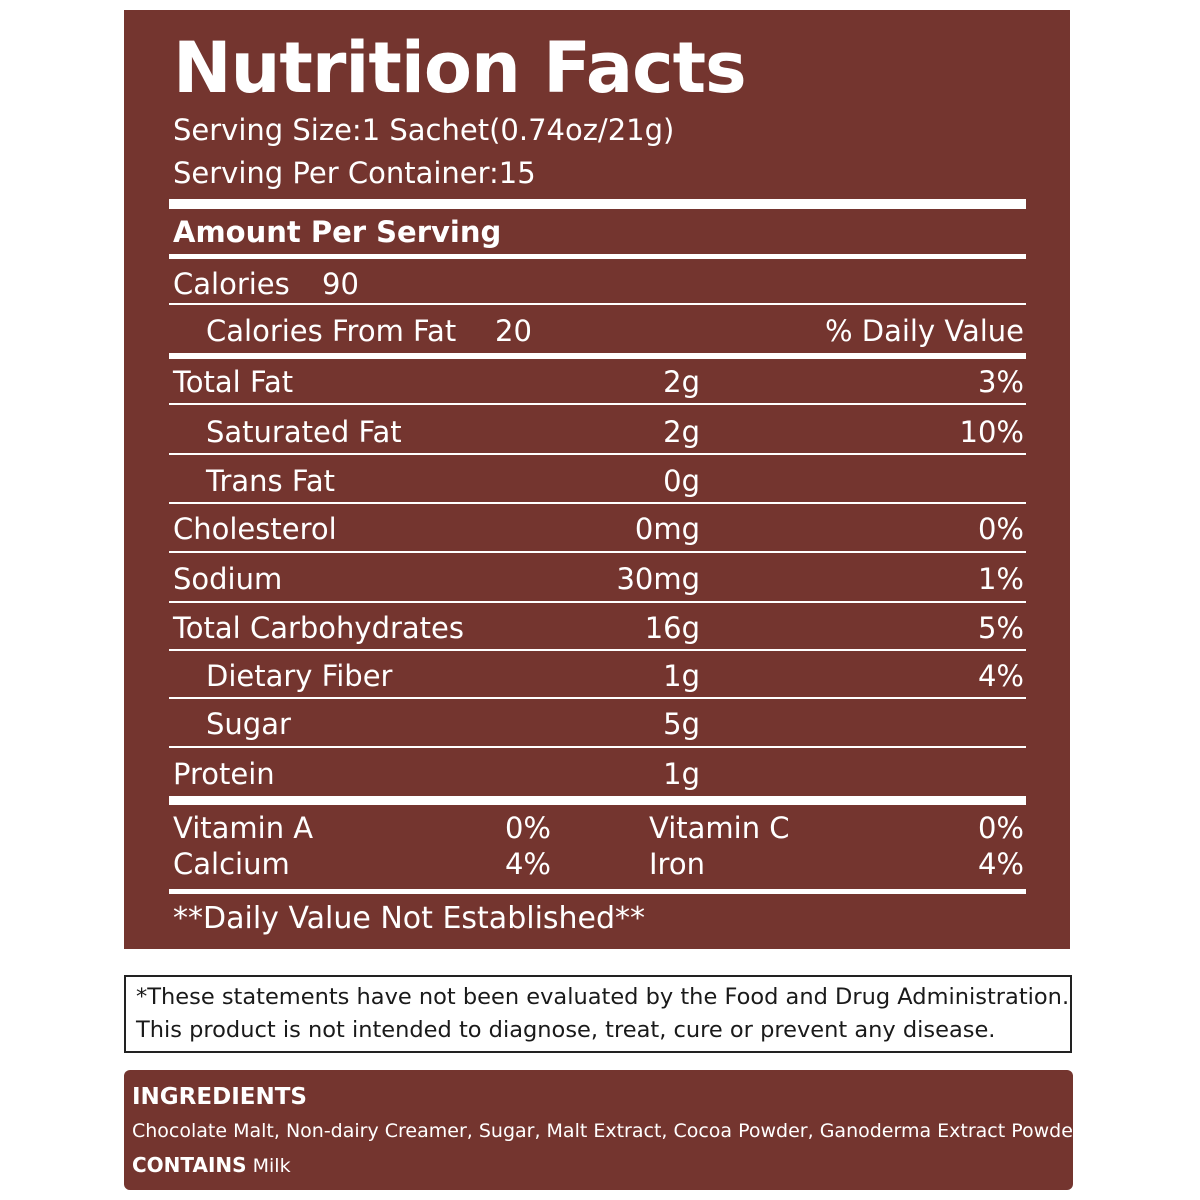  What do you see at coordinates (991, 432) in the screenshot?
I see `nutrient-daily-value: 10%` at bounding box center [991, 432].